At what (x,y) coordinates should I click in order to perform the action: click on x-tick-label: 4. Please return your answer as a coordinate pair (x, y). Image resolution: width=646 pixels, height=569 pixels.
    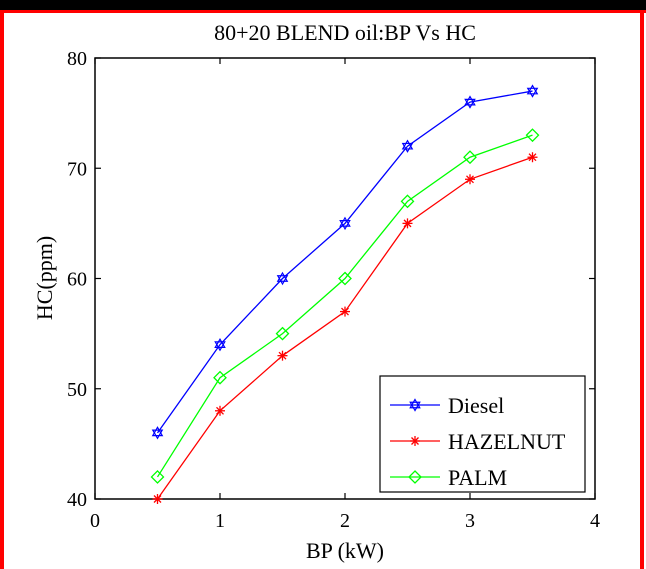
    Looking at the image, I should click on (595, 521).